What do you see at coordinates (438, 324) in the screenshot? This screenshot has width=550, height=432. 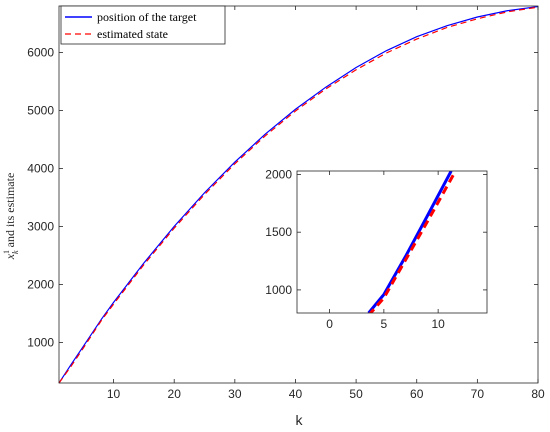 I see `inset-x-tick-label: 10` at bounding box center [438, 324].